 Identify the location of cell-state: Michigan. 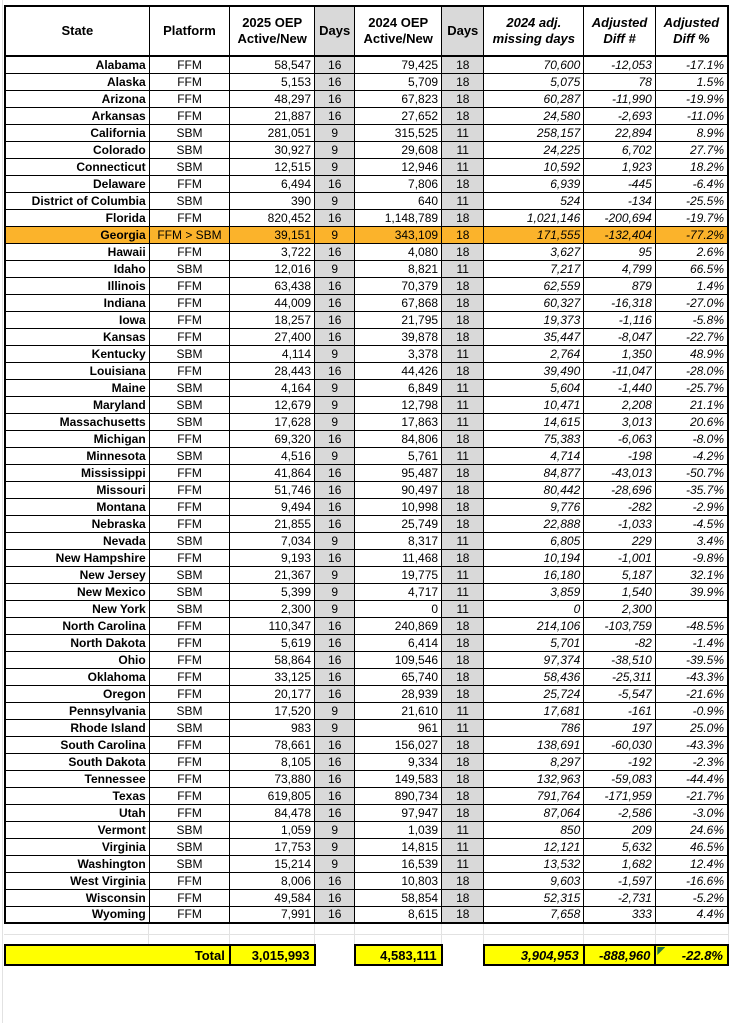
(77, 438).